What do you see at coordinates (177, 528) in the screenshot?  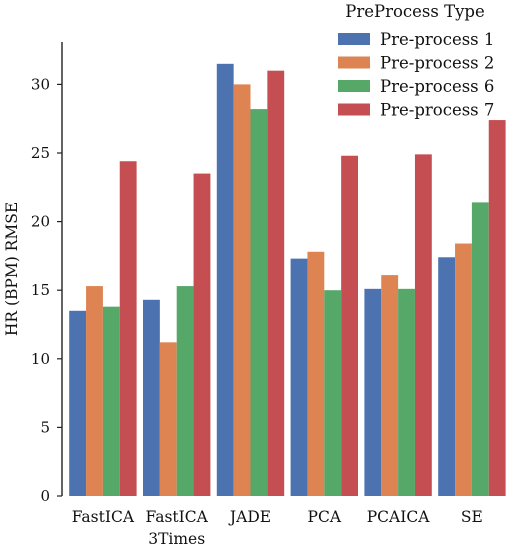 I see `x-category-label: FastICA 3Times` at bounding box center [177, 528].